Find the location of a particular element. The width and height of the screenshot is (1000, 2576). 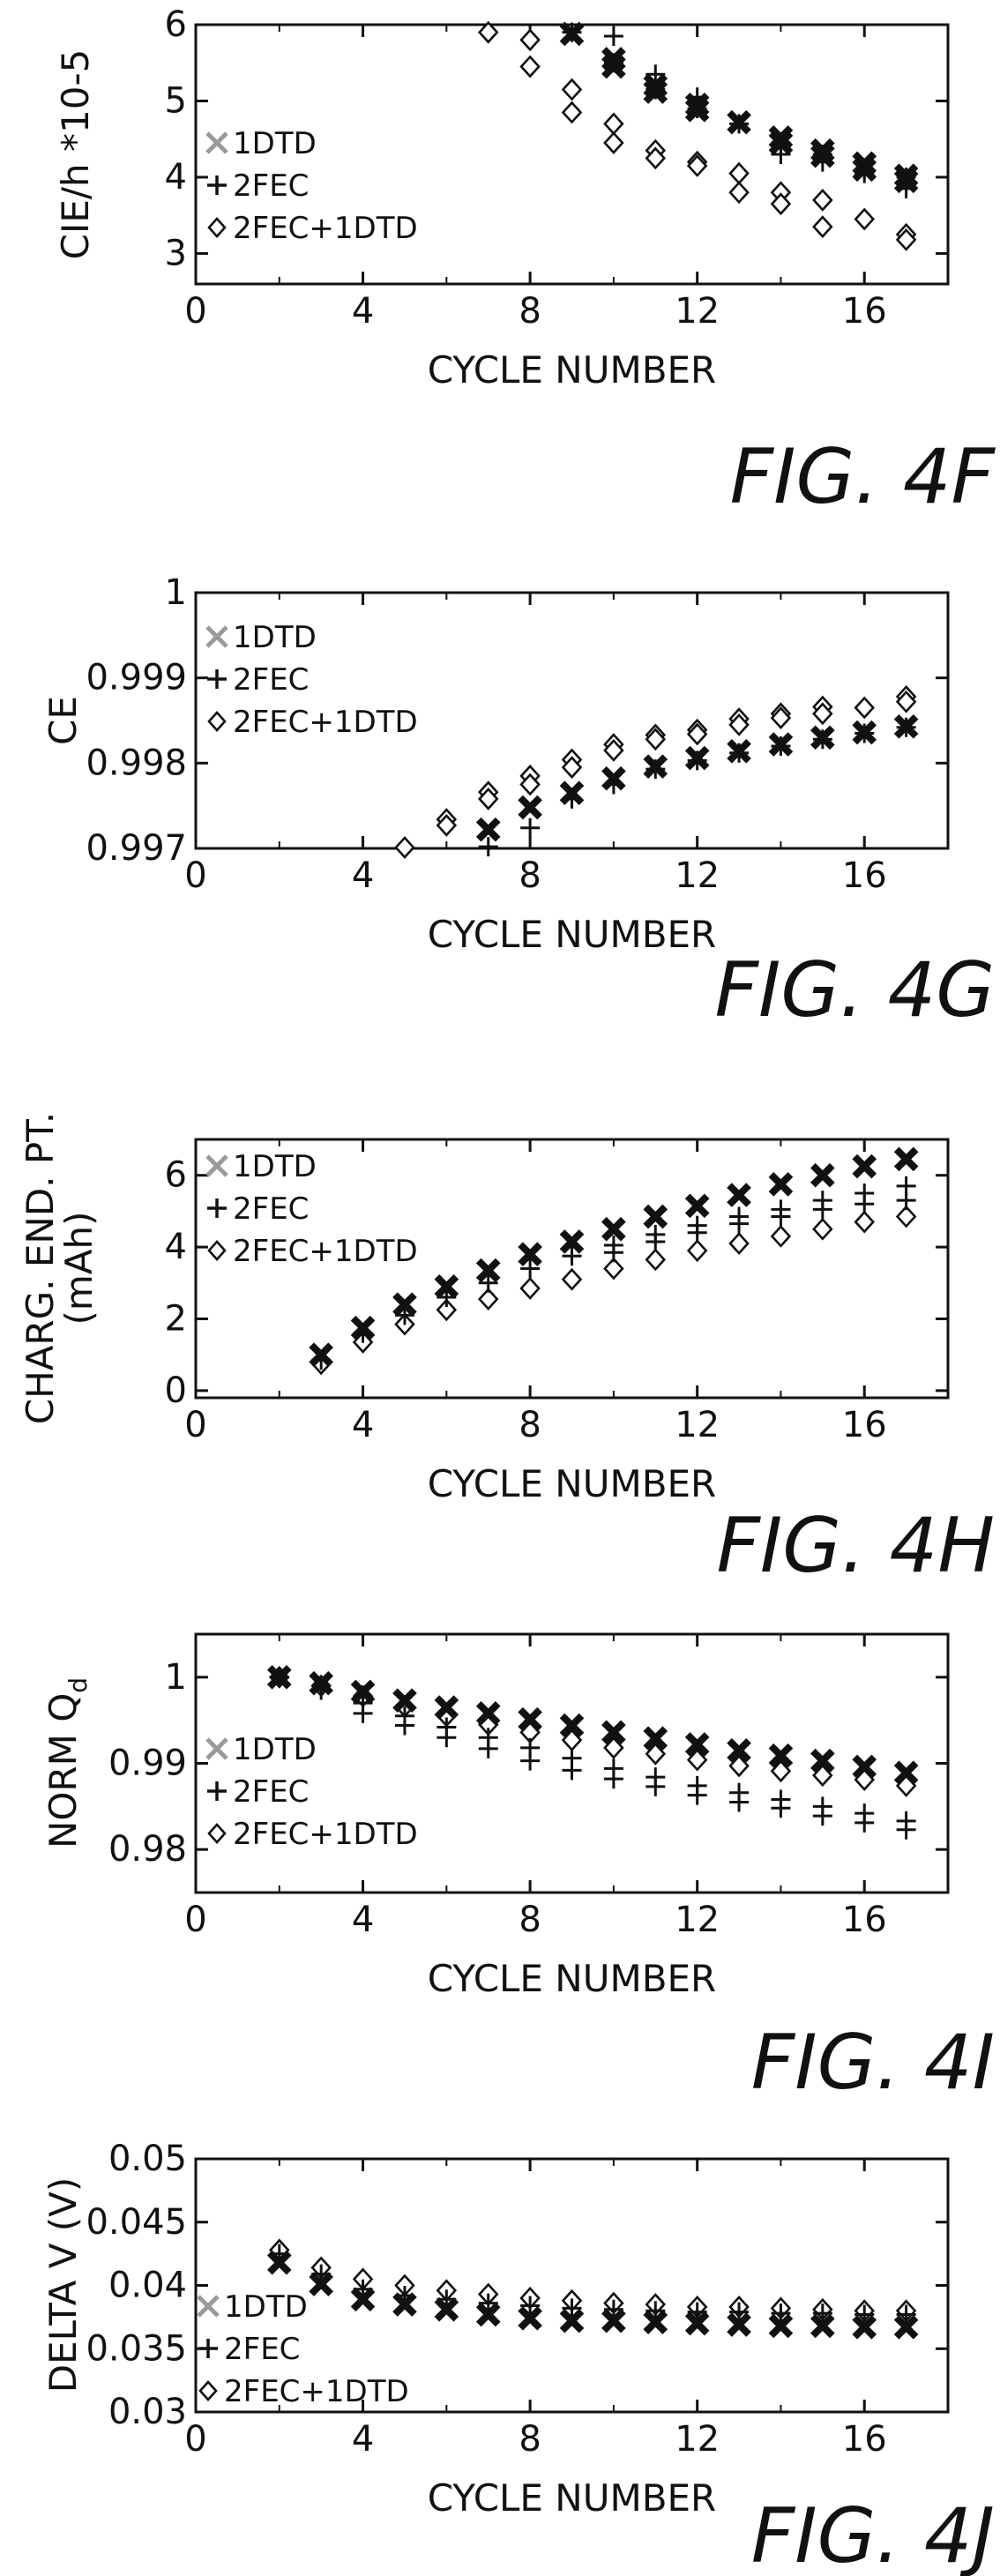

y-axis-title-group: NORM Qd is located at coordinates (67, 1762).